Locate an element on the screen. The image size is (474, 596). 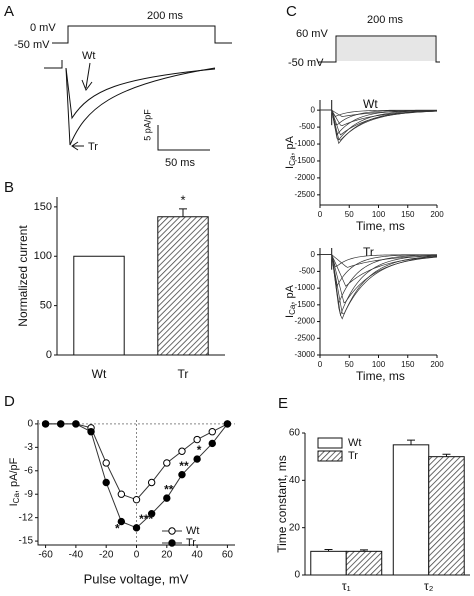
y-tick-label: 100 is located at coordinates (43, 256).